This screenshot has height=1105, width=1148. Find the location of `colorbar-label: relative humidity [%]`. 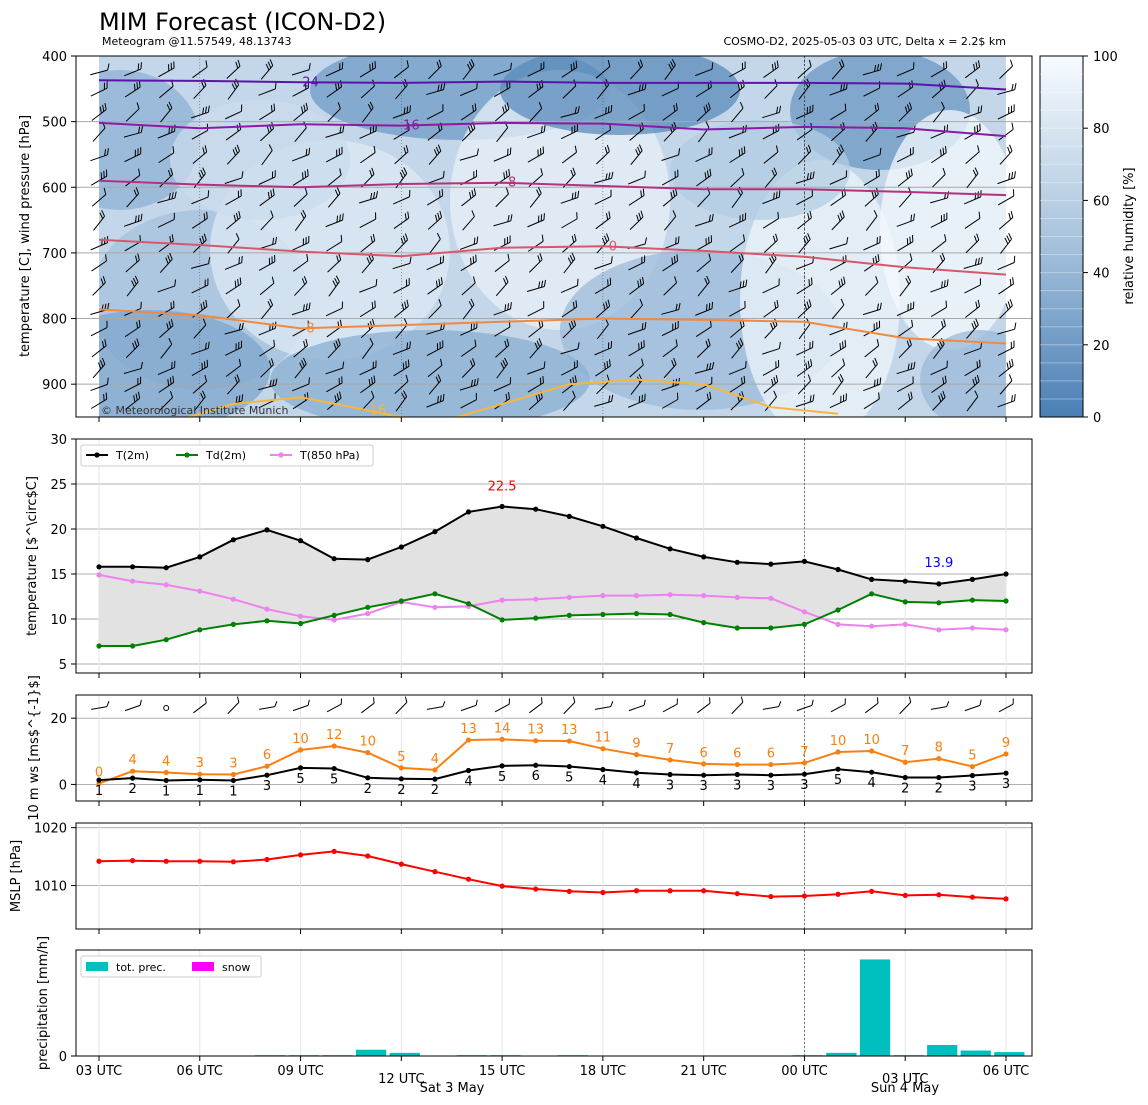

colorbar-label: relative humidity [%] is located at coordinates (1129, 235).